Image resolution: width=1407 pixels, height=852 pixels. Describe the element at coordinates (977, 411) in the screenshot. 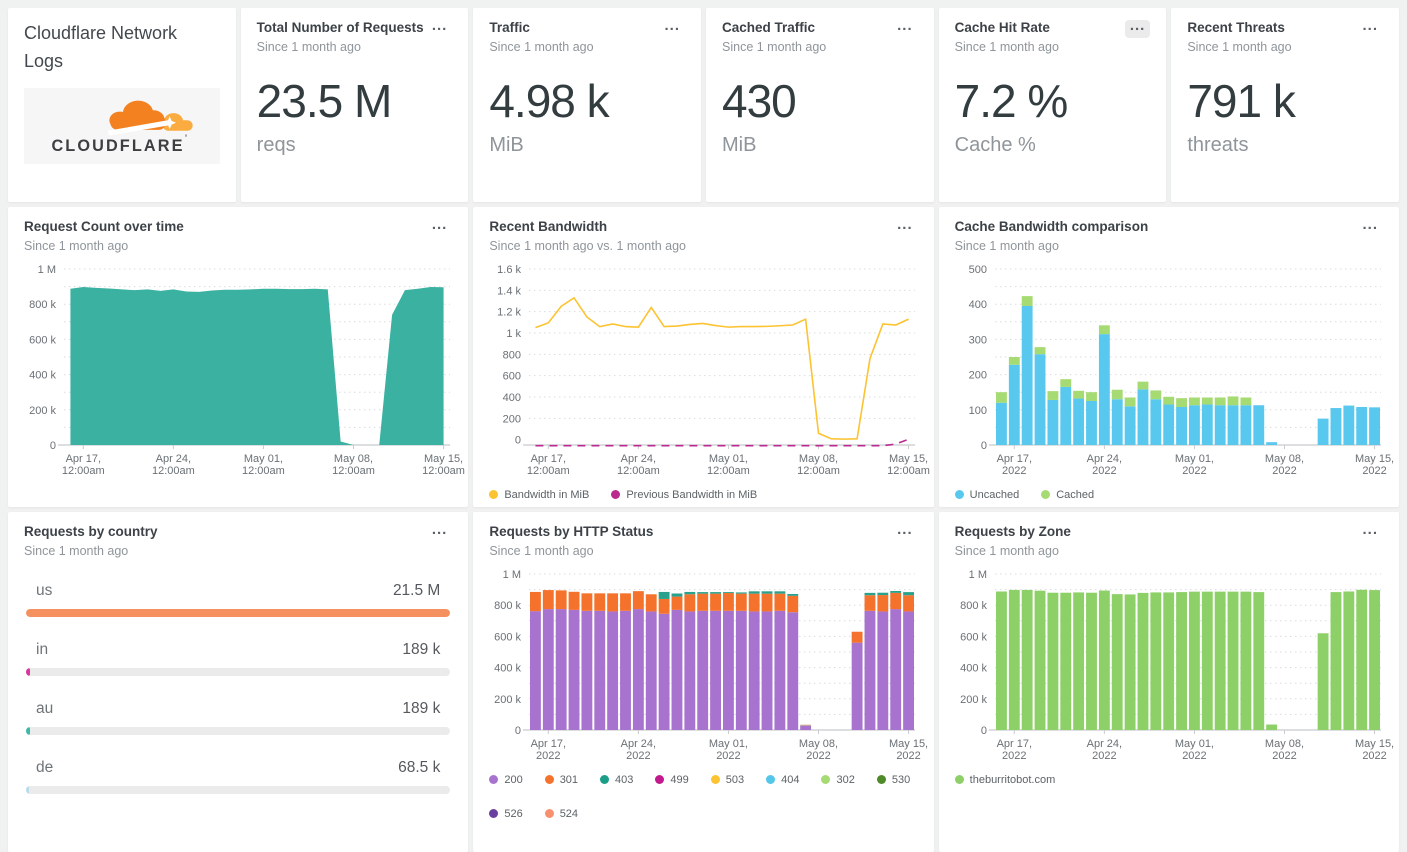

I see `svg-text: 100` at that location.